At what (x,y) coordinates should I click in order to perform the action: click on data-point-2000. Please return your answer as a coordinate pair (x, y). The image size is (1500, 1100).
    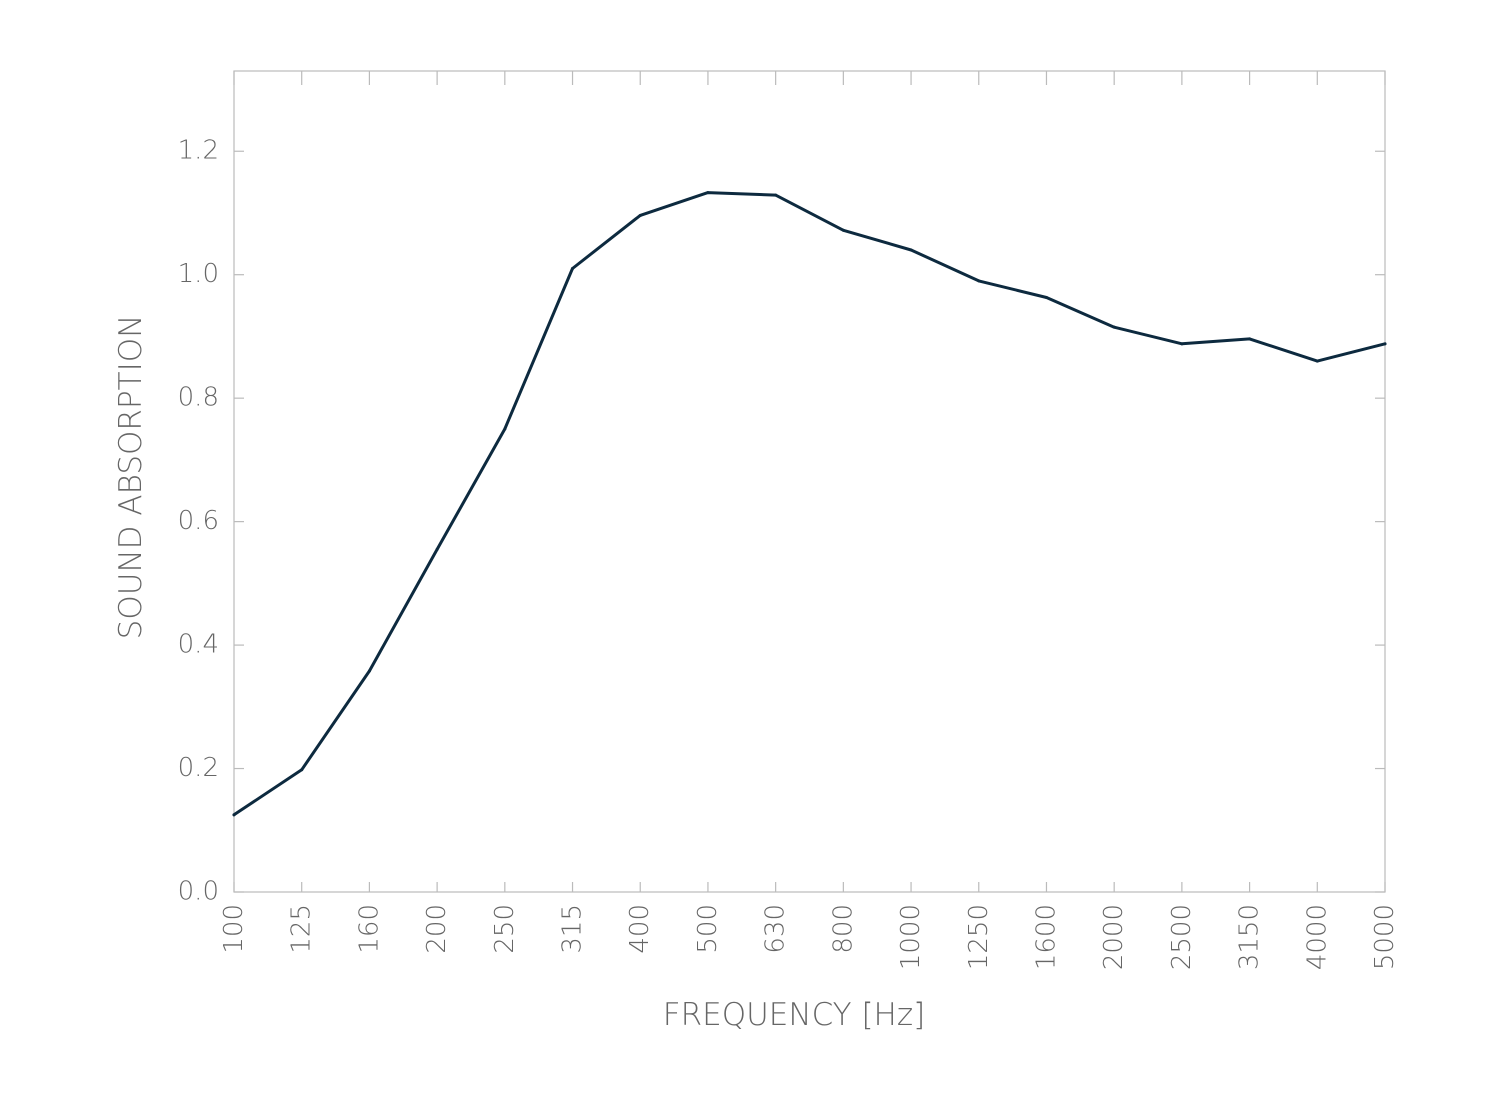
    Looking at the image, I should click on (1114, 327).